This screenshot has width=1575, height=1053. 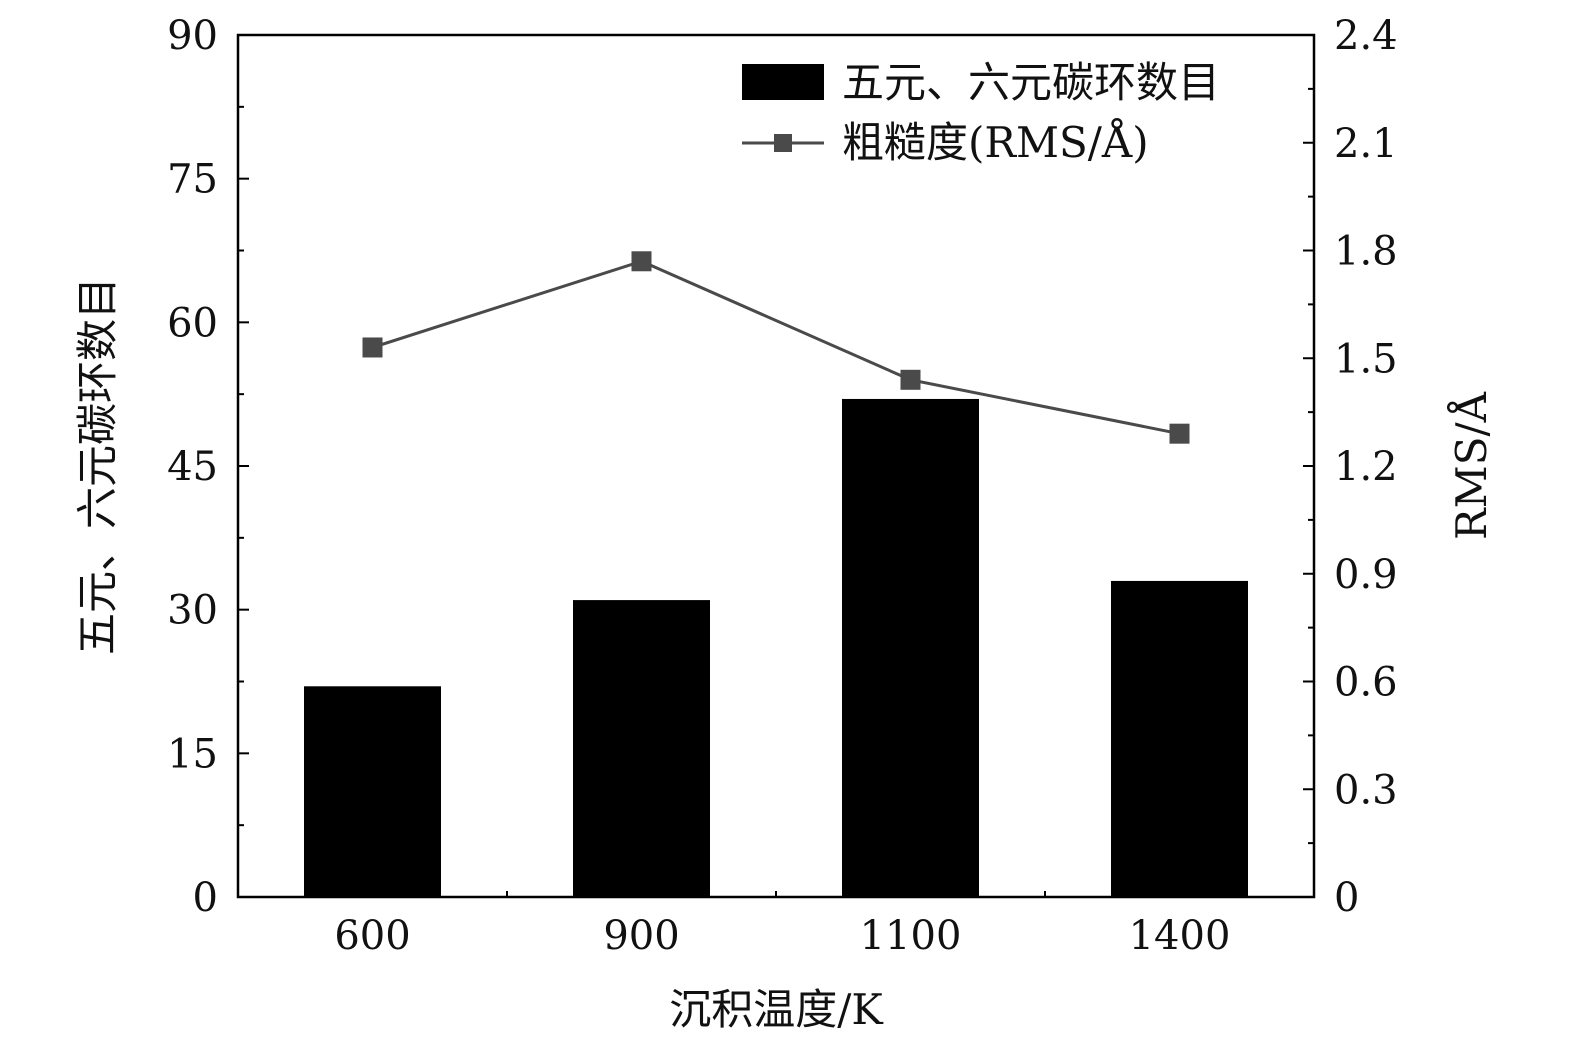 I want to click on y-tick-label: 60, so click(x=192, y=323).